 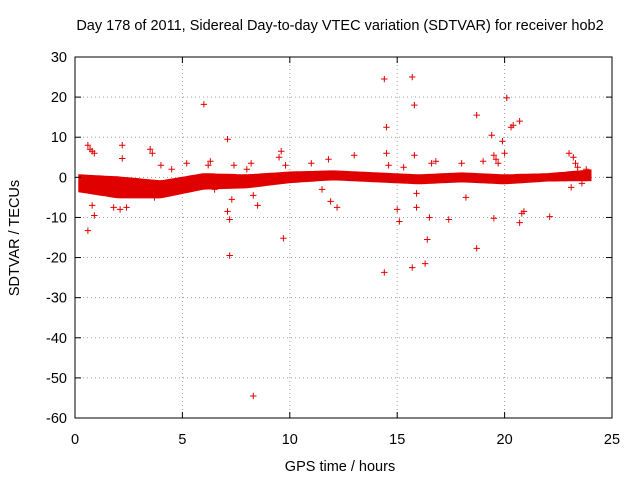 What do you see at coordinates (75, 440) in the screenshot?
I see `x-tick-label: 0` at bounding box center [75, 440].